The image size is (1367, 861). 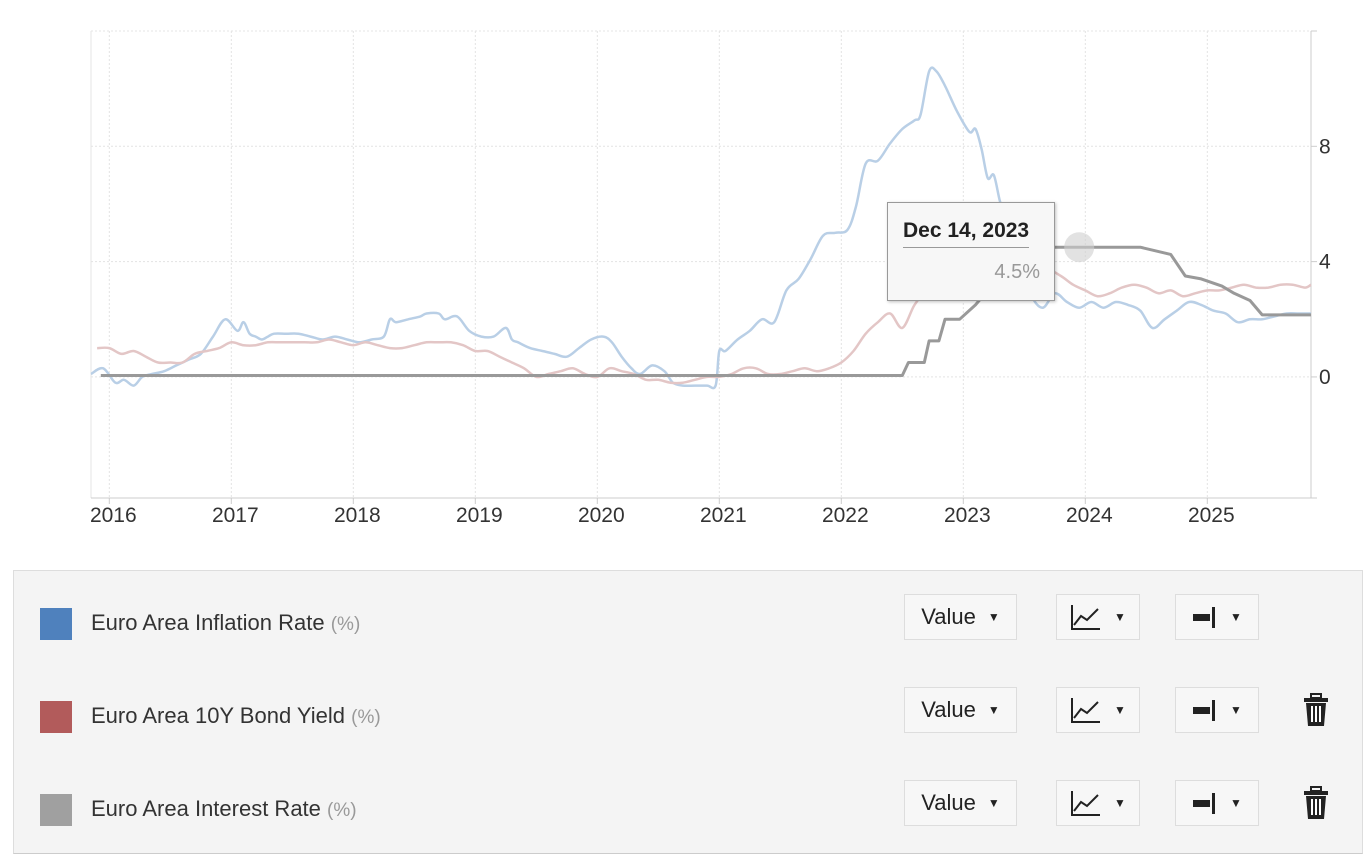 I want to click on x-tick-label: 2017, so click(x=235, y=515).